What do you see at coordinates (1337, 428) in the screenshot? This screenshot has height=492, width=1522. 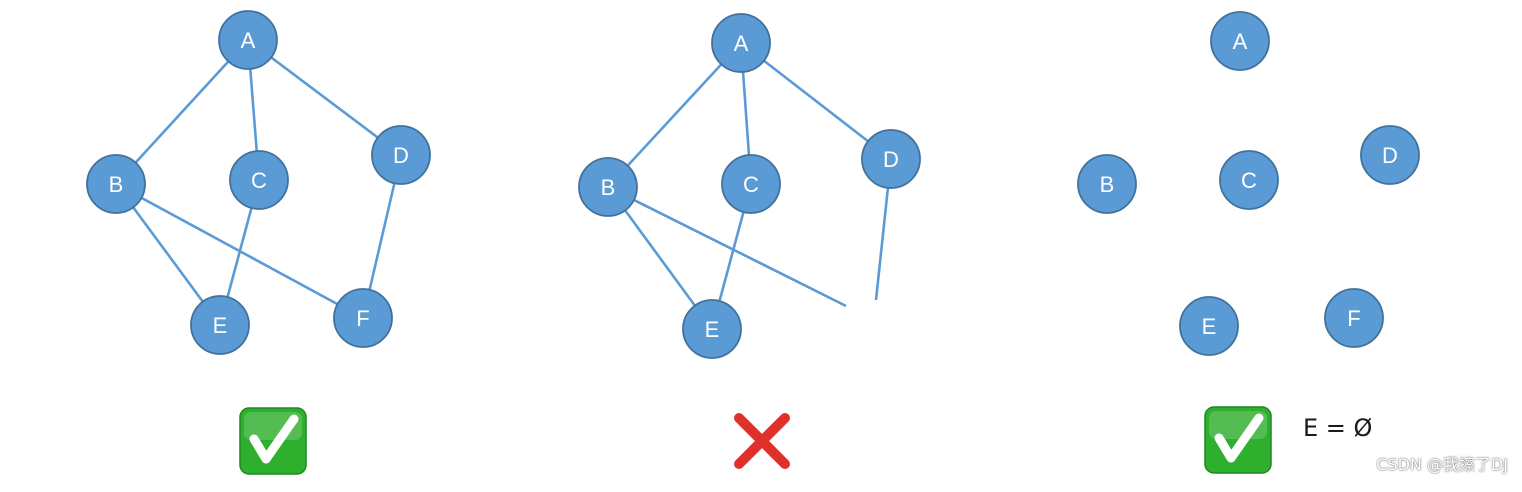 I see `empty-edge-set-label: E = Ø` at bounding box center [1337, 428].